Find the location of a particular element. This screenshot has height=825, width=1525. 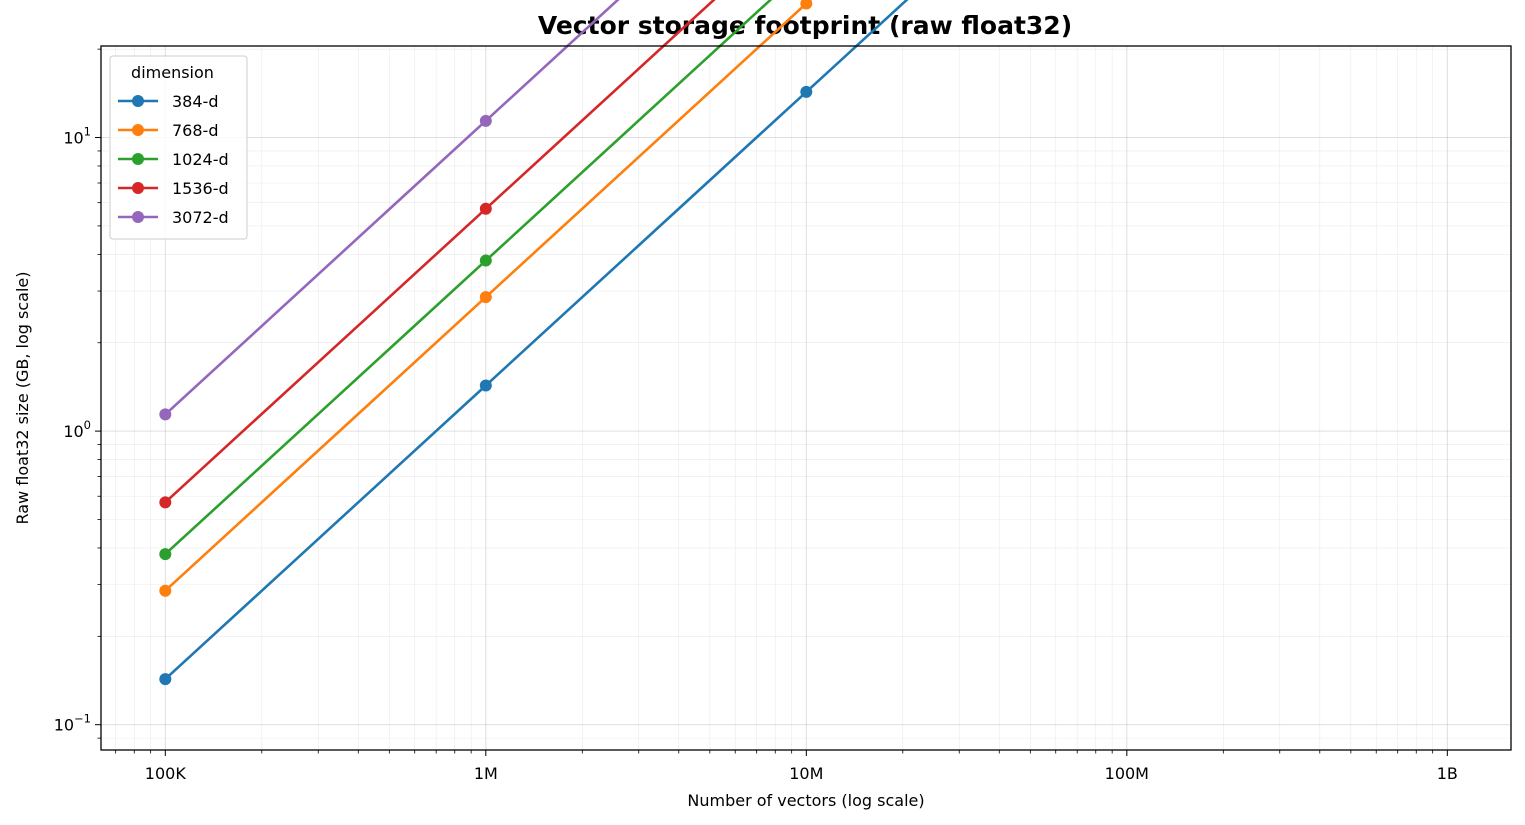

x-tick-label: 1B is located at coordinates (1447, 773).